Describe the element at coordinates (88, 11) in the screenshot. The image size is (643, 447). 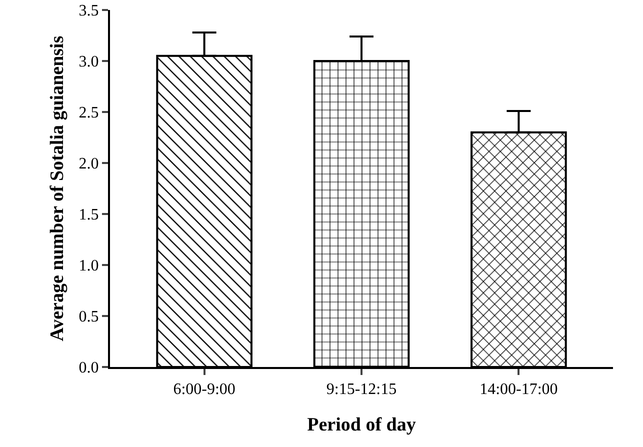
I see `y-tick-label: 3.5` at that location.